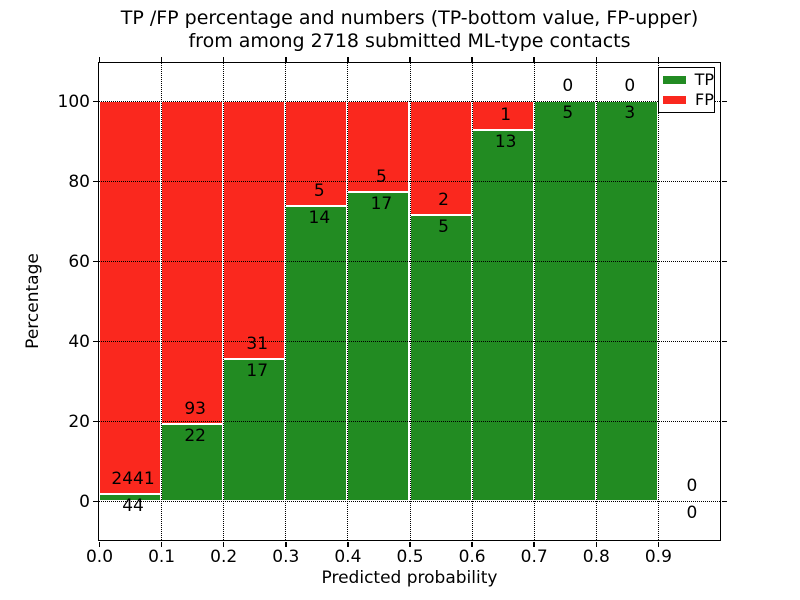  What do you see at coordinates (195, 436) in the screenshot?
I see `tp-count-label: 22` at bounding box center [195, 436].